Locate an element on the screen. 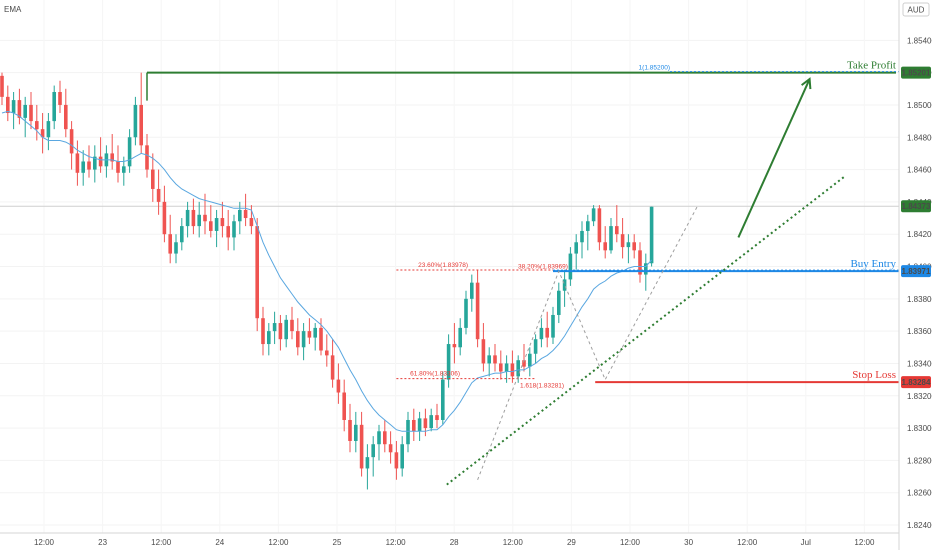 Image resolution: width=932 pixels, height=550 pixels. fib-label: 38.20%(1.83969) is located at coordinates (543, 267).